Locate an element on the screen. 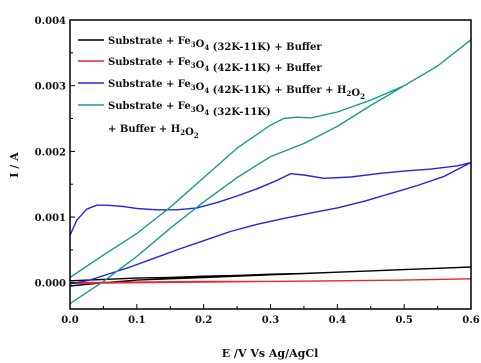  legend-label-3: Substrate + Fe3O4 (32K-11K) is located at coordinates (189, 109).